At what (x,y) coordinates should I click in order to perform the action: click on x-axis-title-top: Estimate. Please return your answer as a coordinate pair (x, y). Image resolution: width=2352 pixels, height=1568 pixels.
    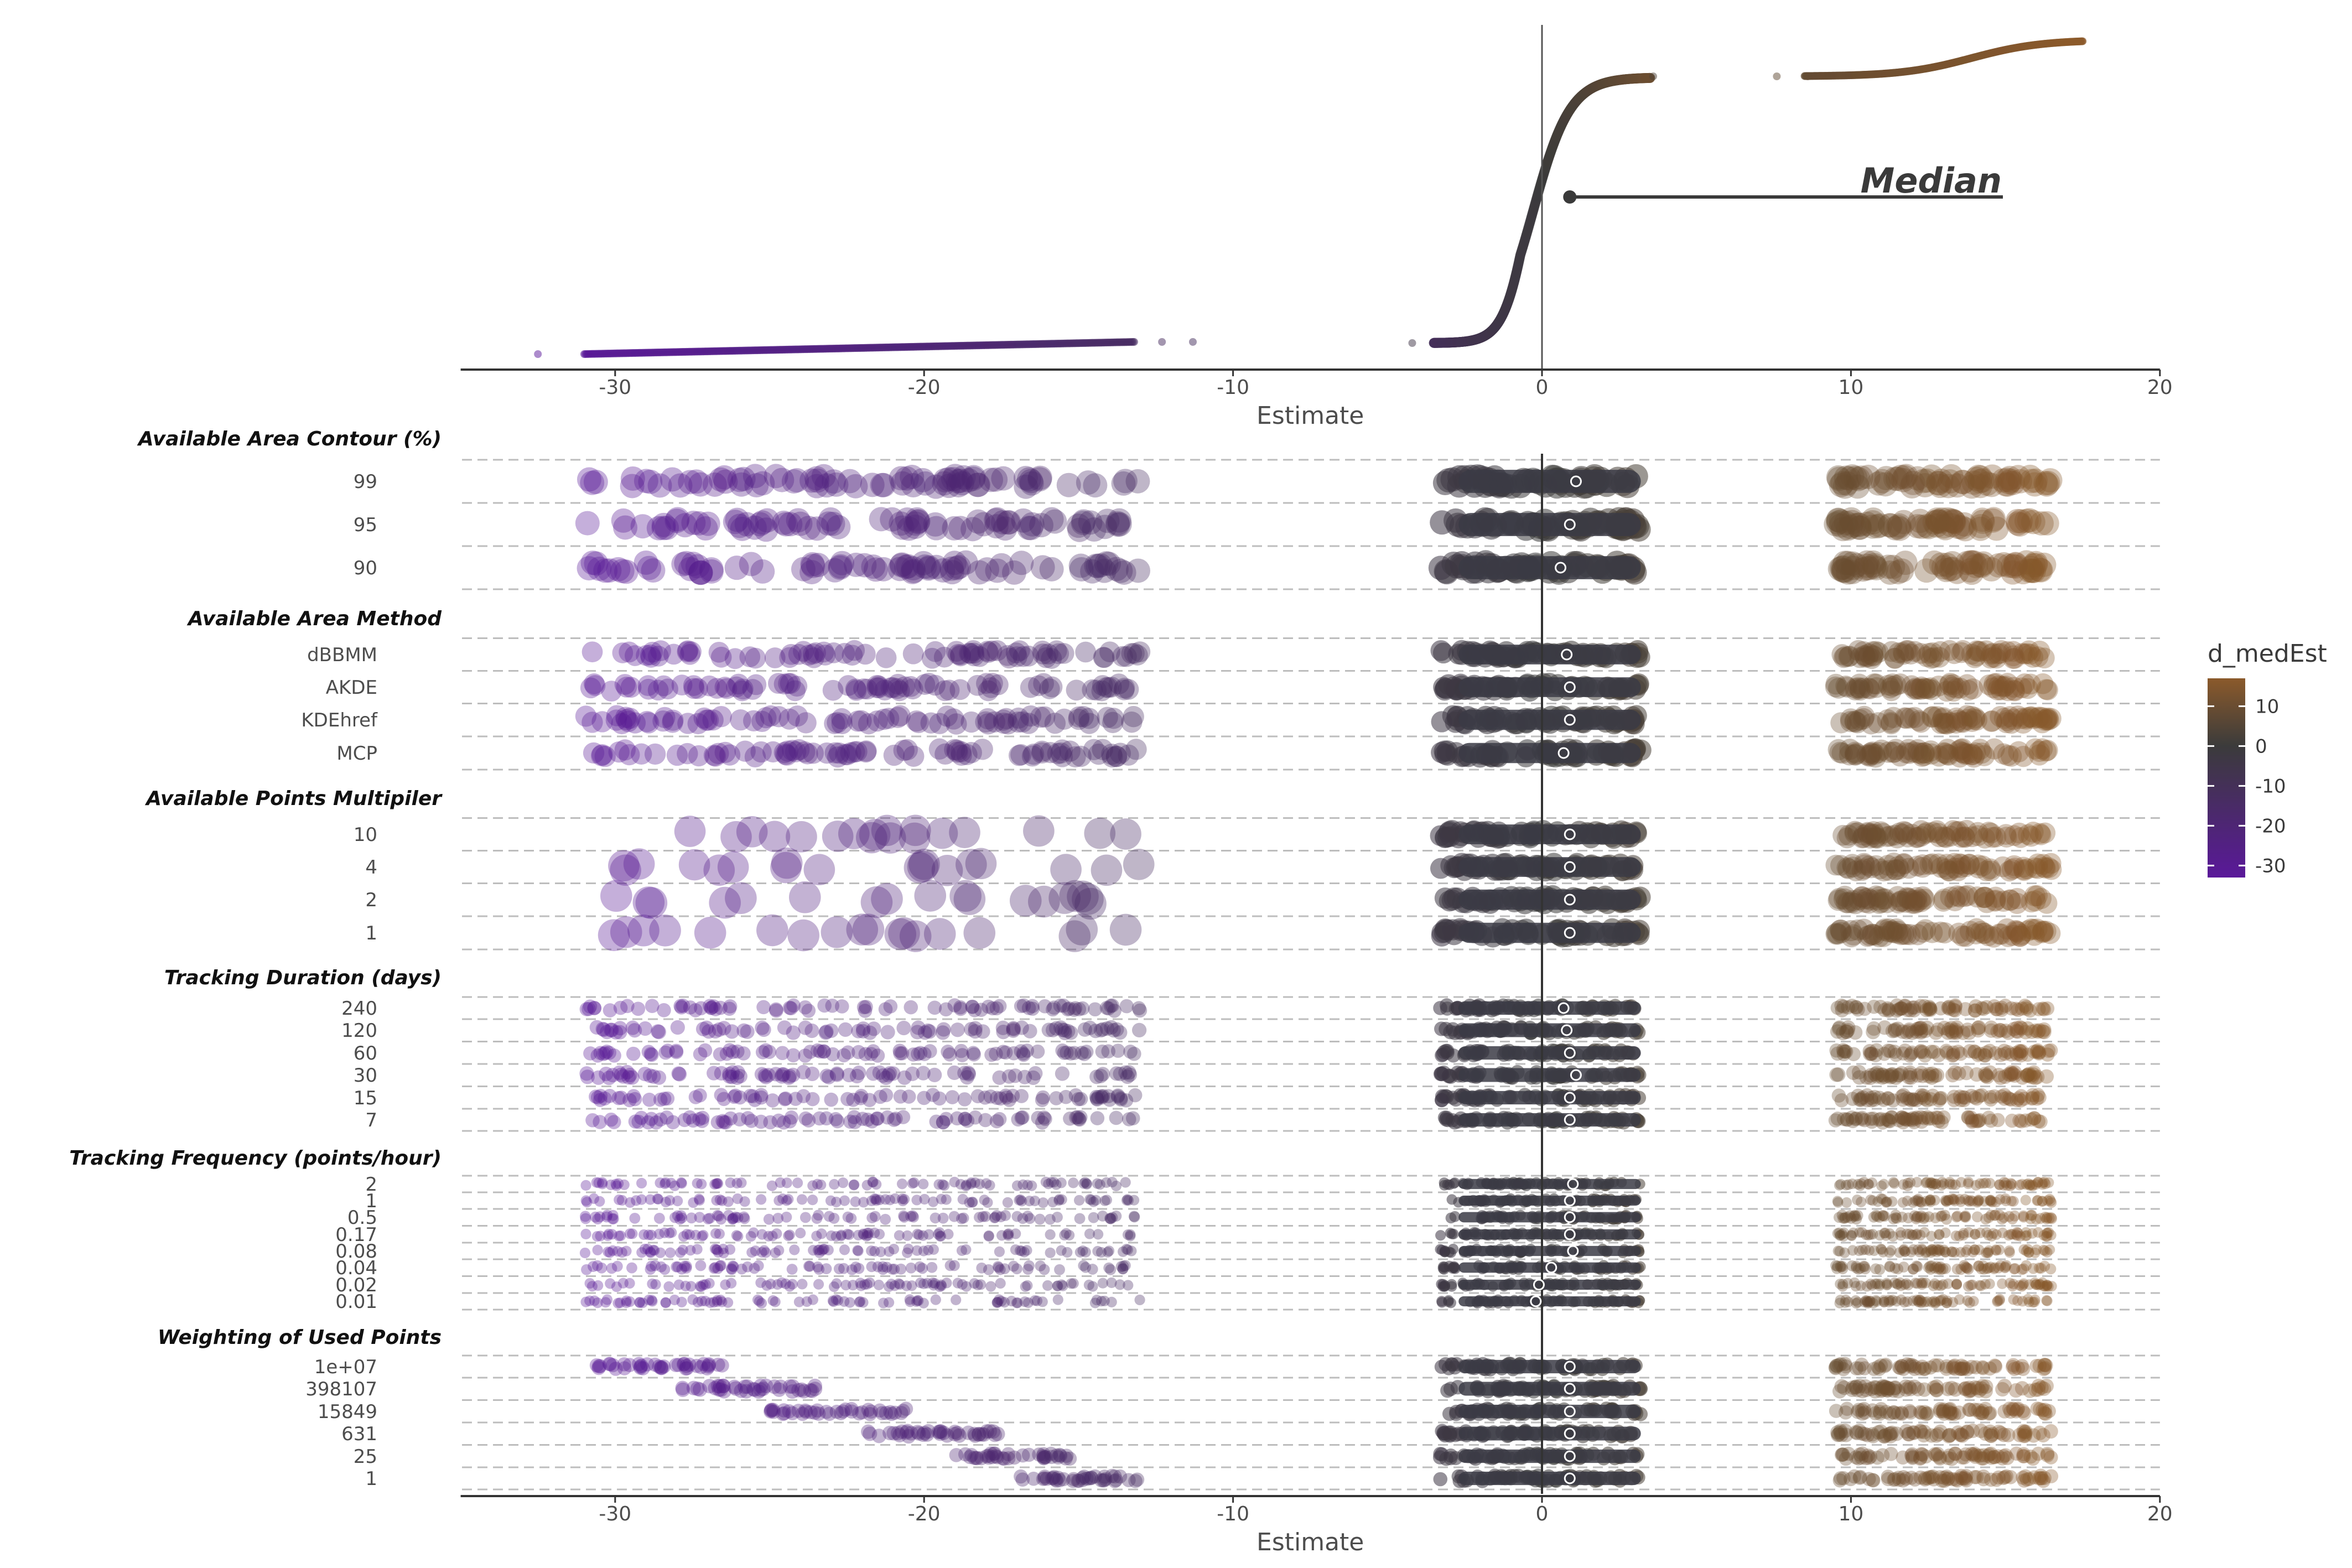
    Looking at the image, I should click on (1311, 416).